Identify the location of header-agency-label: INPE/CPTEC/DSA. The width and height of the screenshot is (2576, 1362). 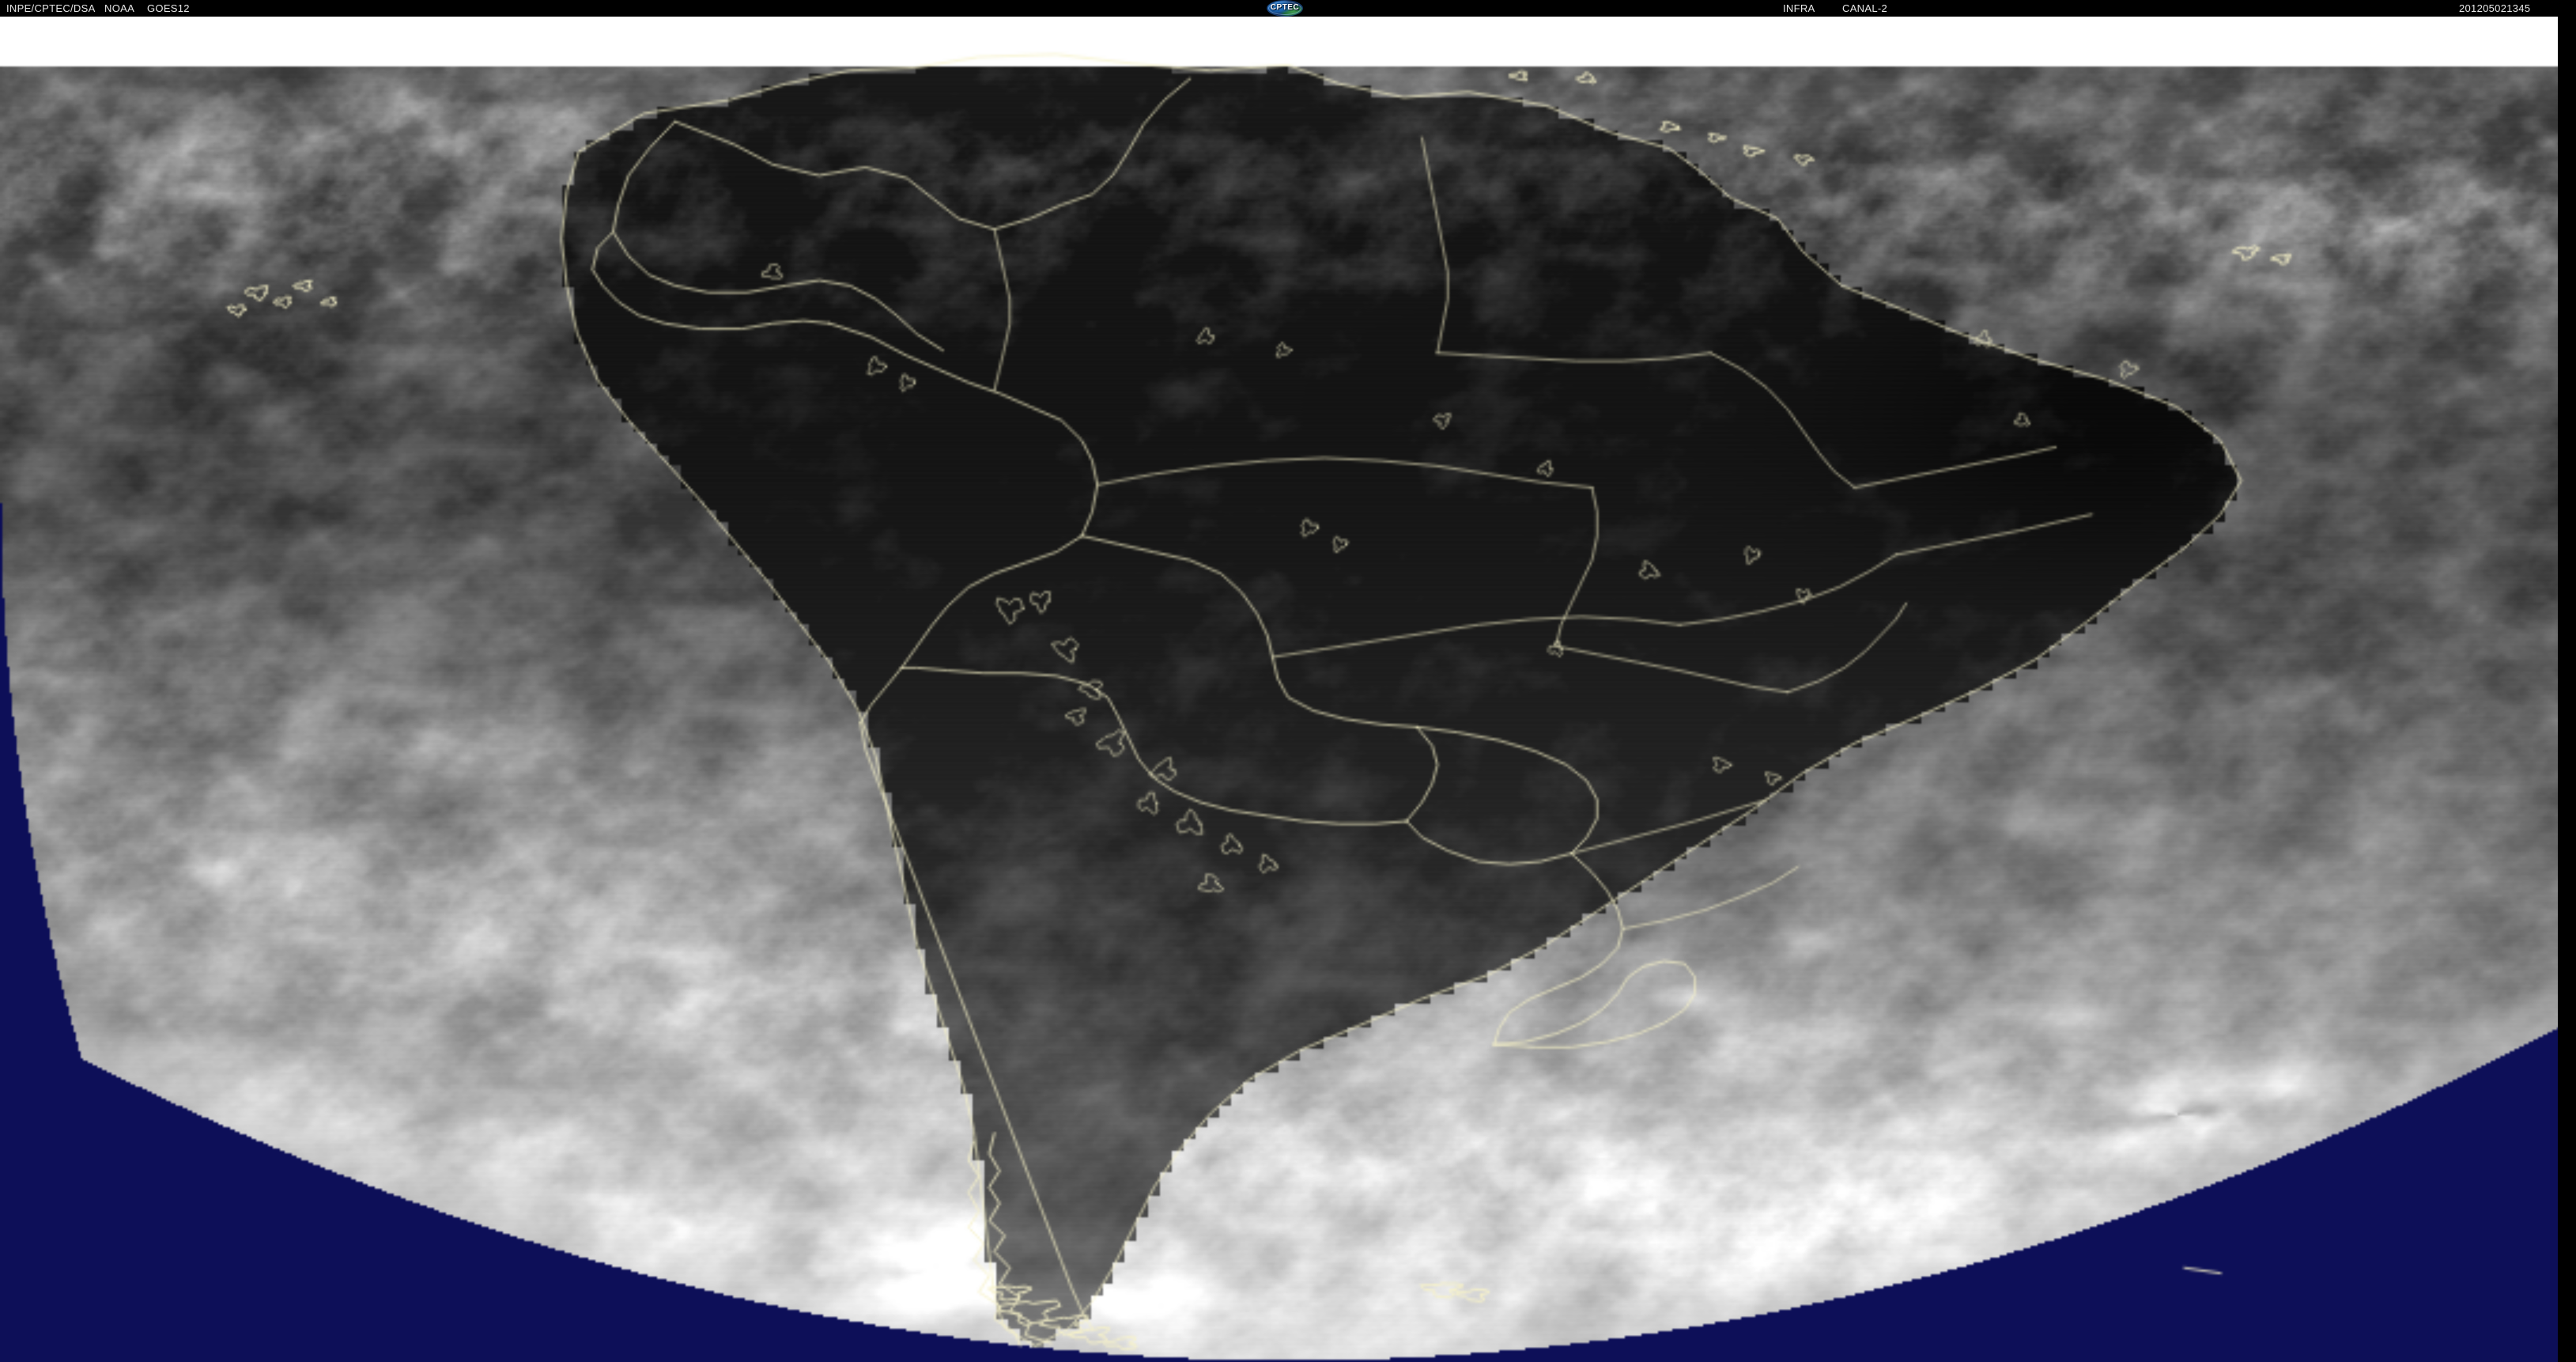
(51, 8).